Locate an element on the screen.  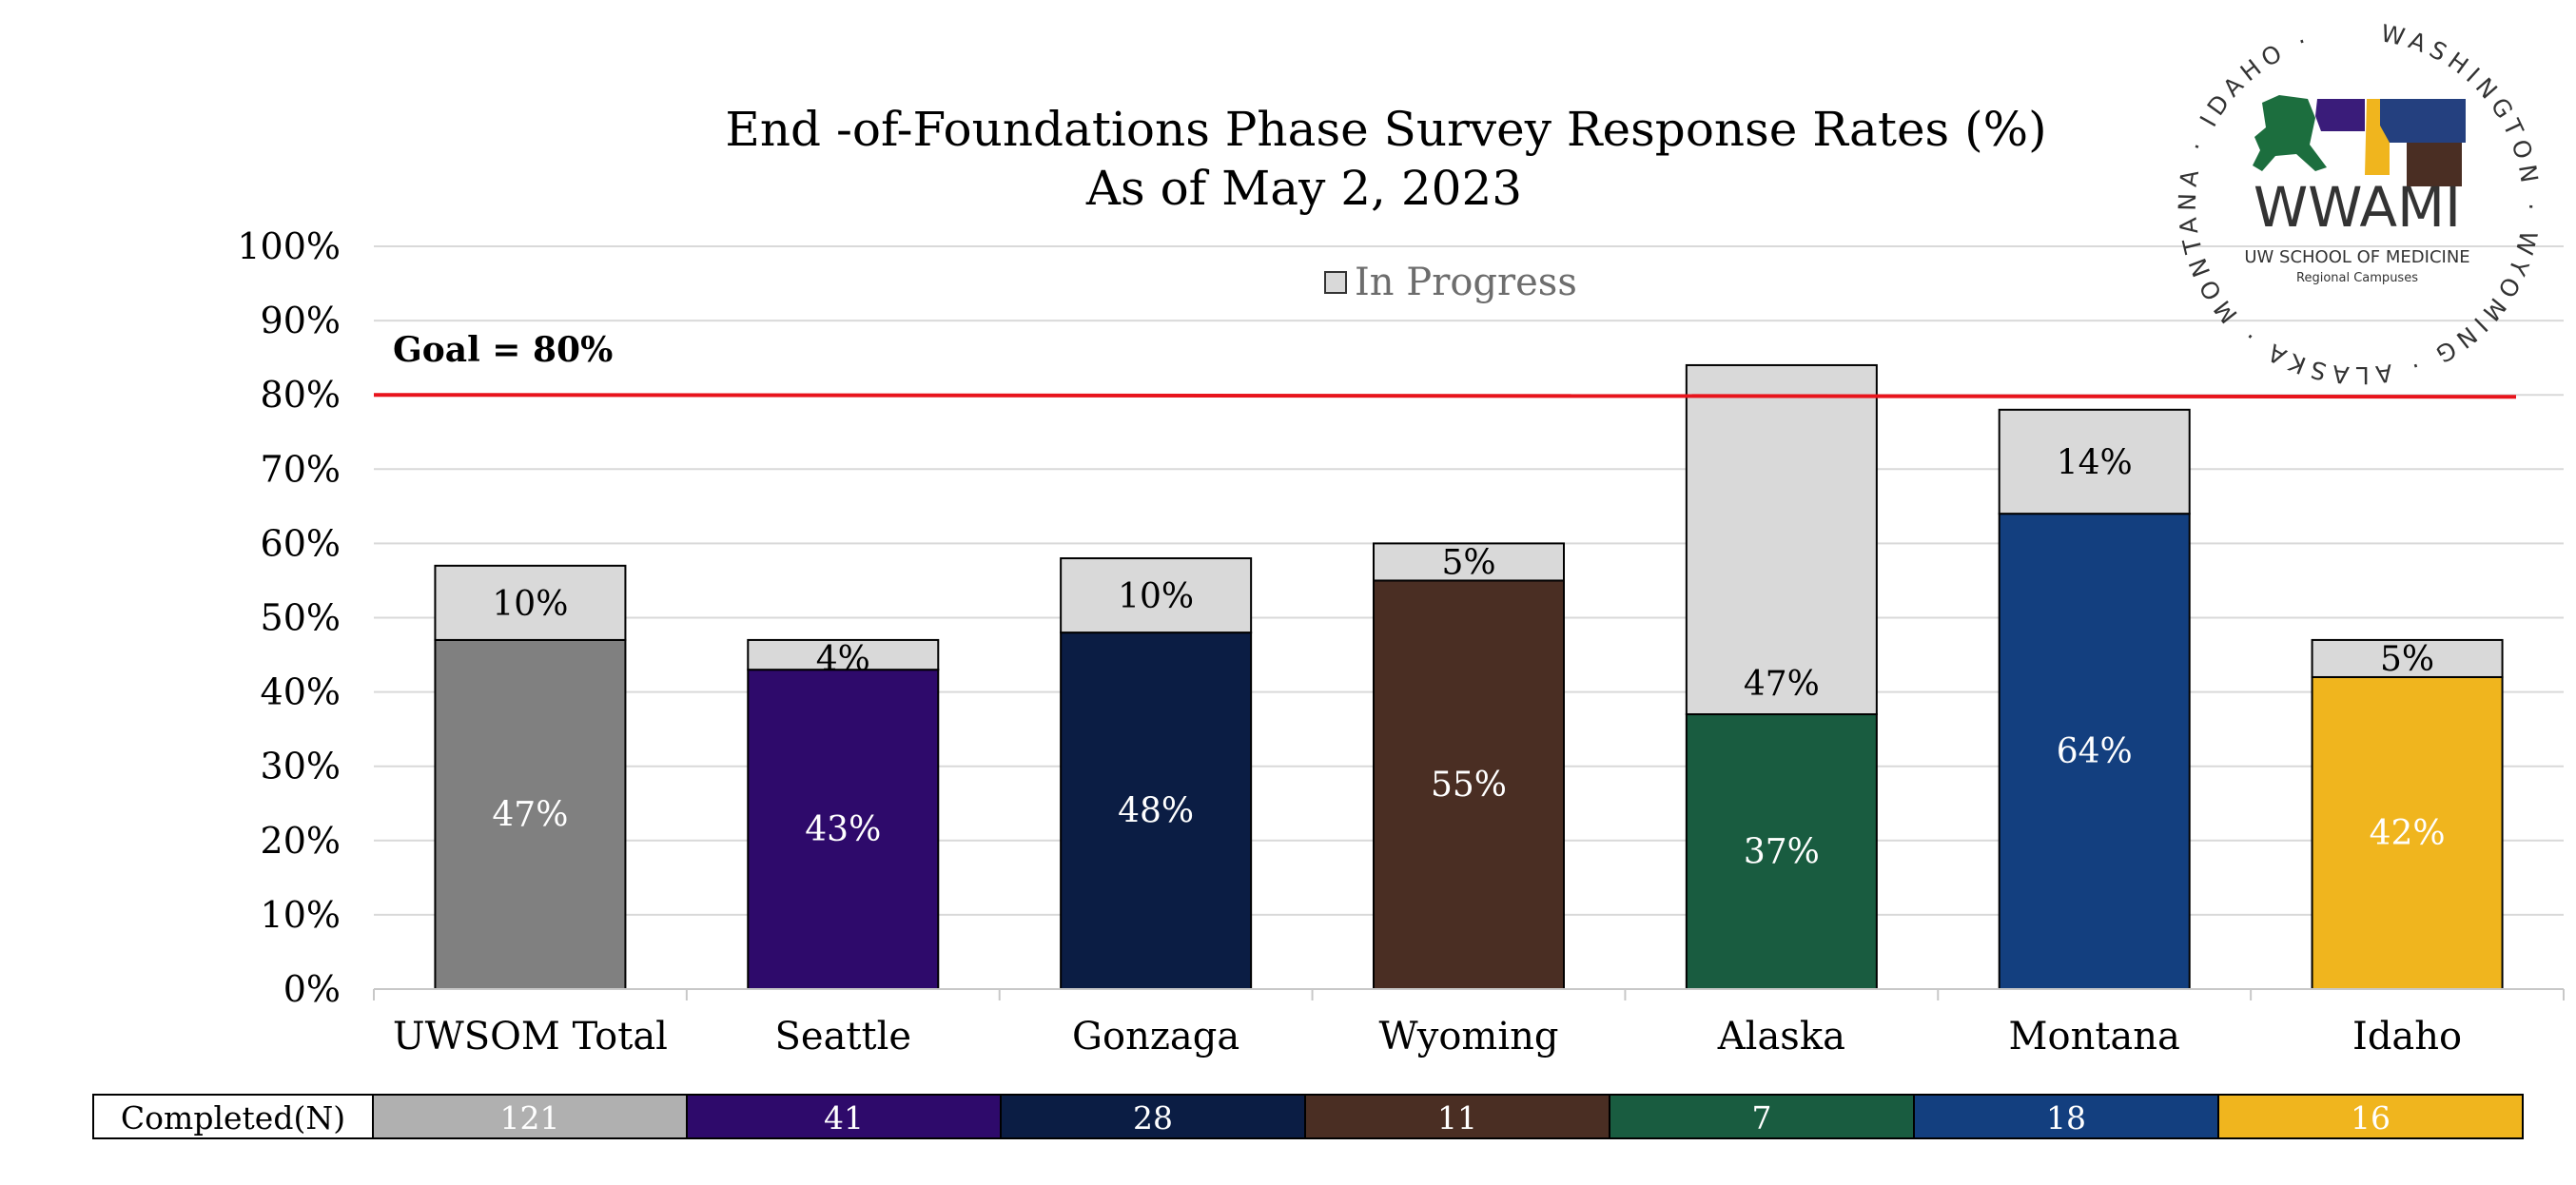
completed-n-value: 18 is located at coordinates (2066, 1117).